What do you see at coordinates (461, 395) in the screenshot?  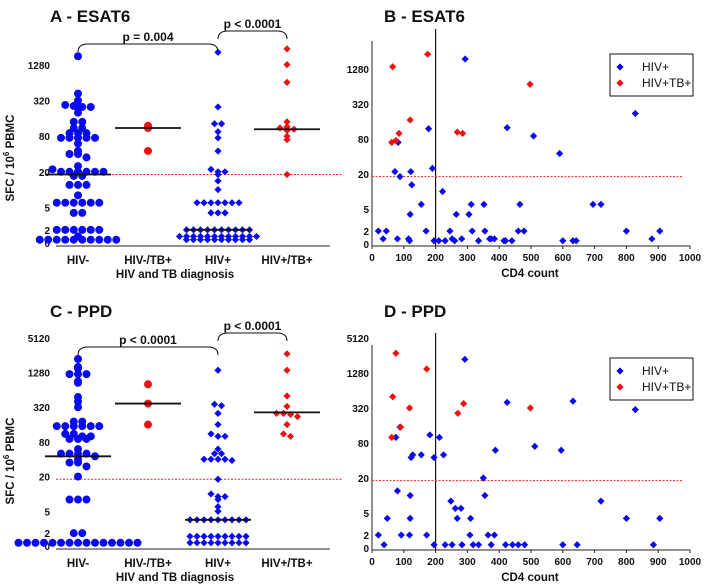 I see `series-HIV+TB+` at bounding box center [461, 395].